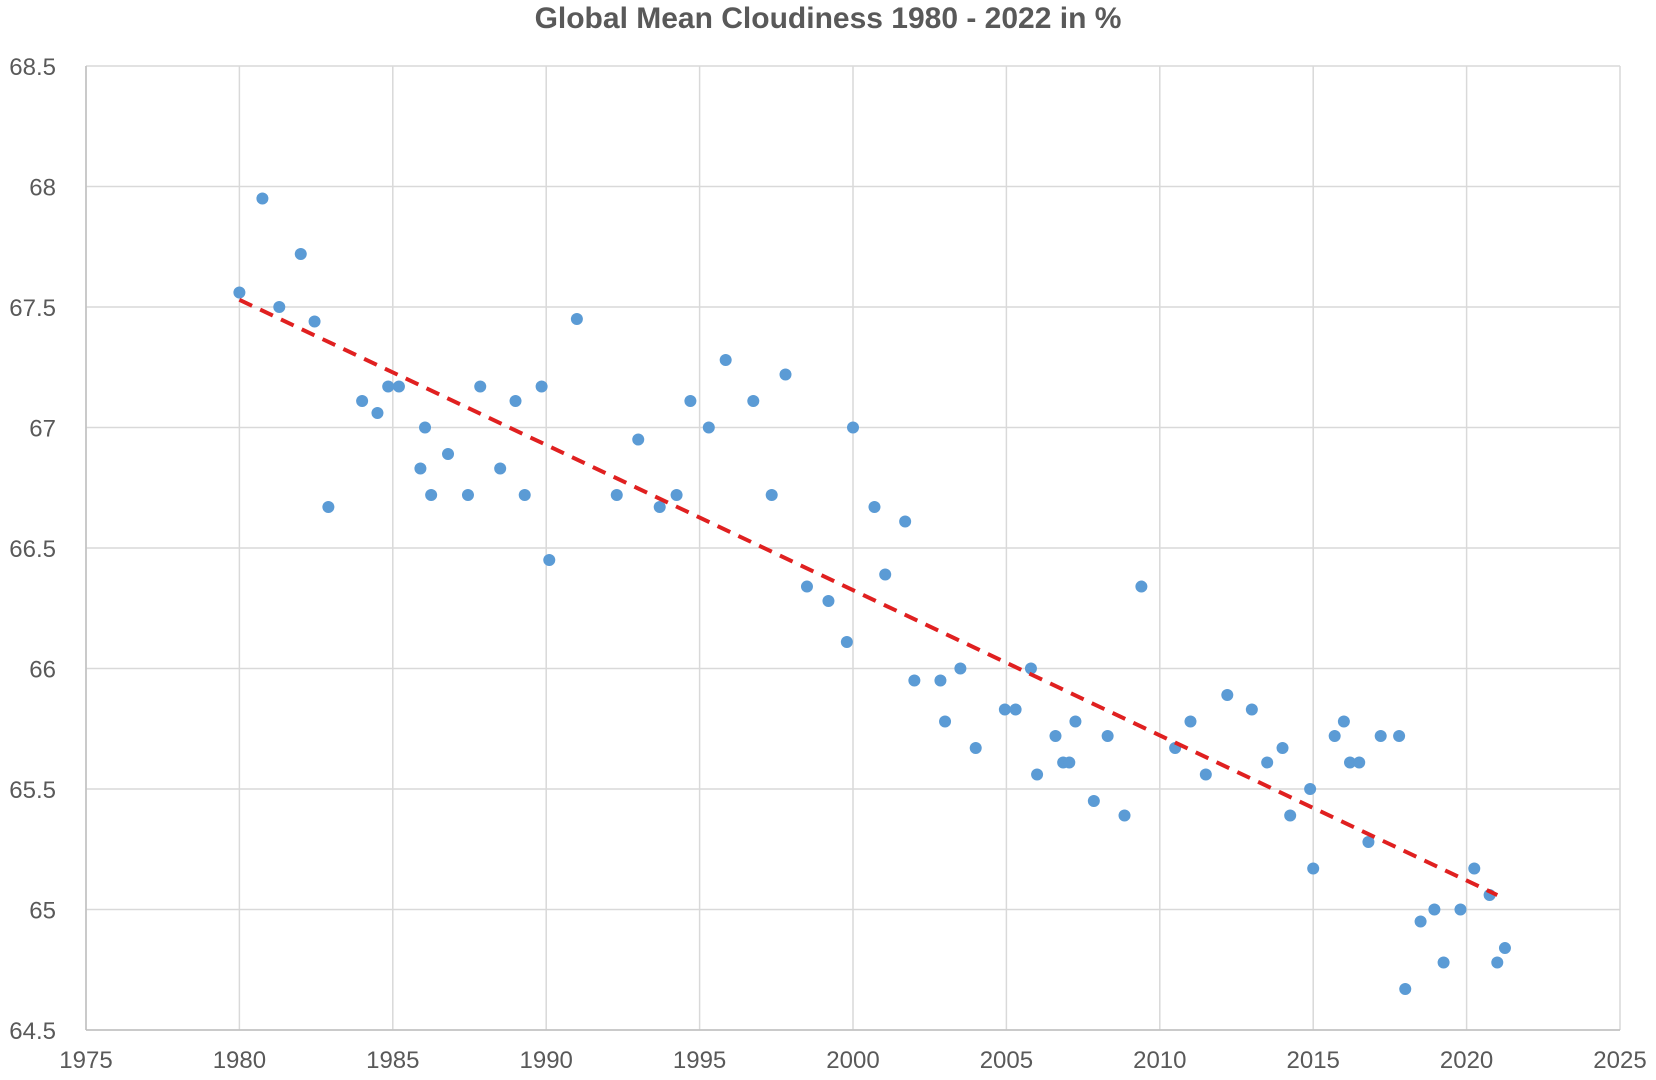 This screenshot has height=1080, width=1656. What do you see at coordinates (85, 1060) in the screenshot?
I see `x-tick-label: 1975` at bounding box center [85, 1060].